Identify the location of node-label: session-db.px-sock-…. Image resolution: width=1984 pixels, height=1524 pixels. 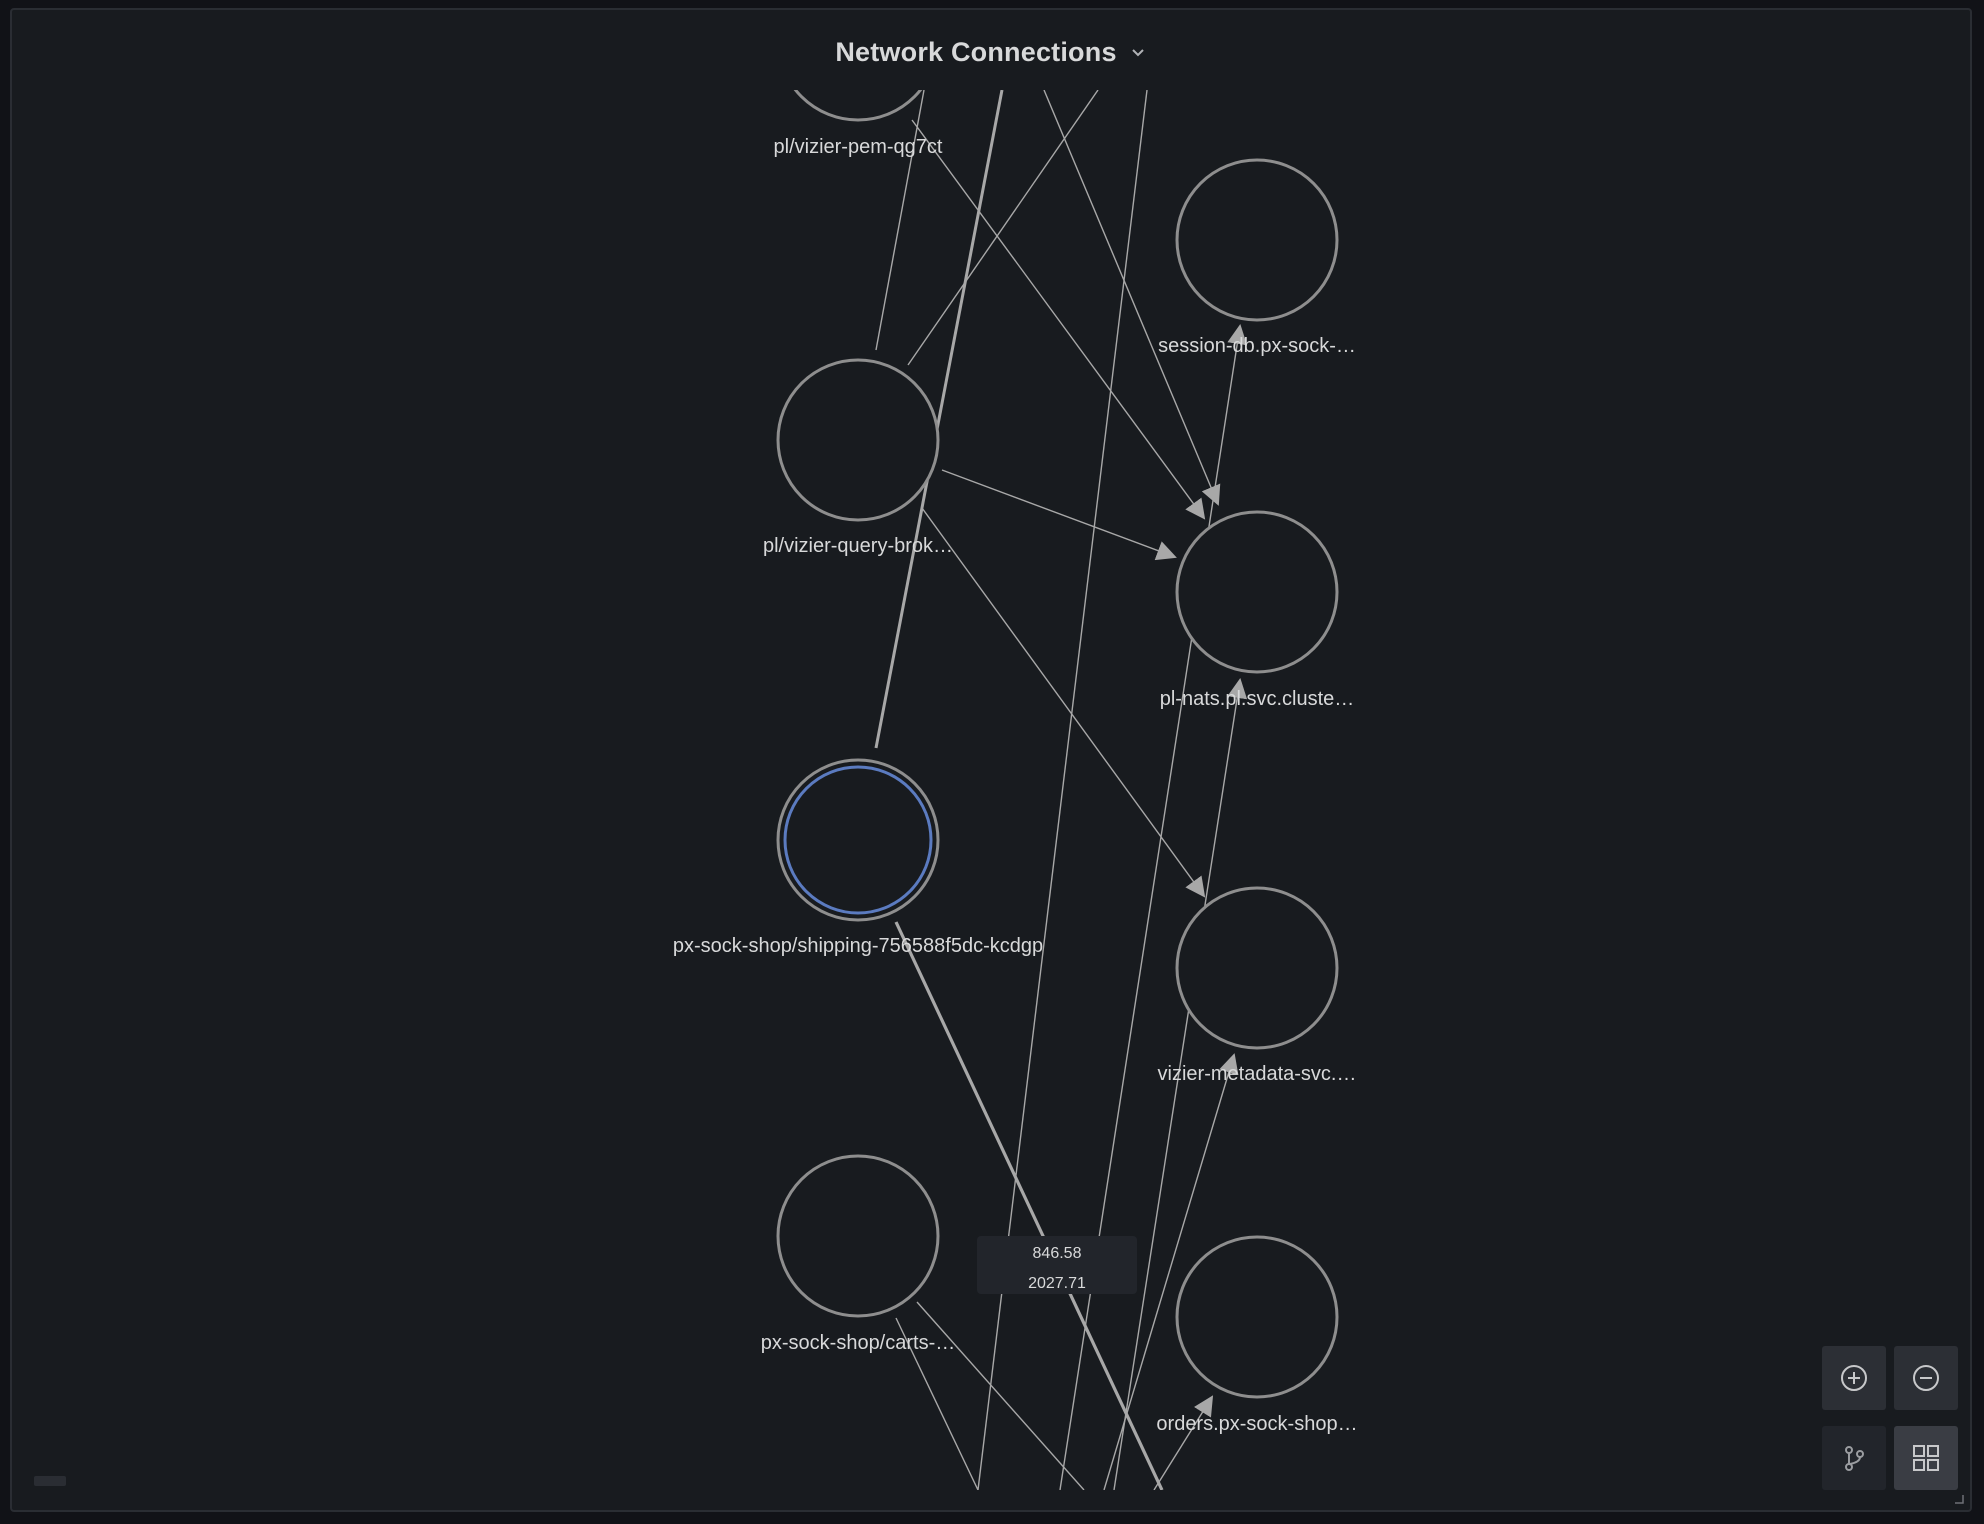
(1257, 346).